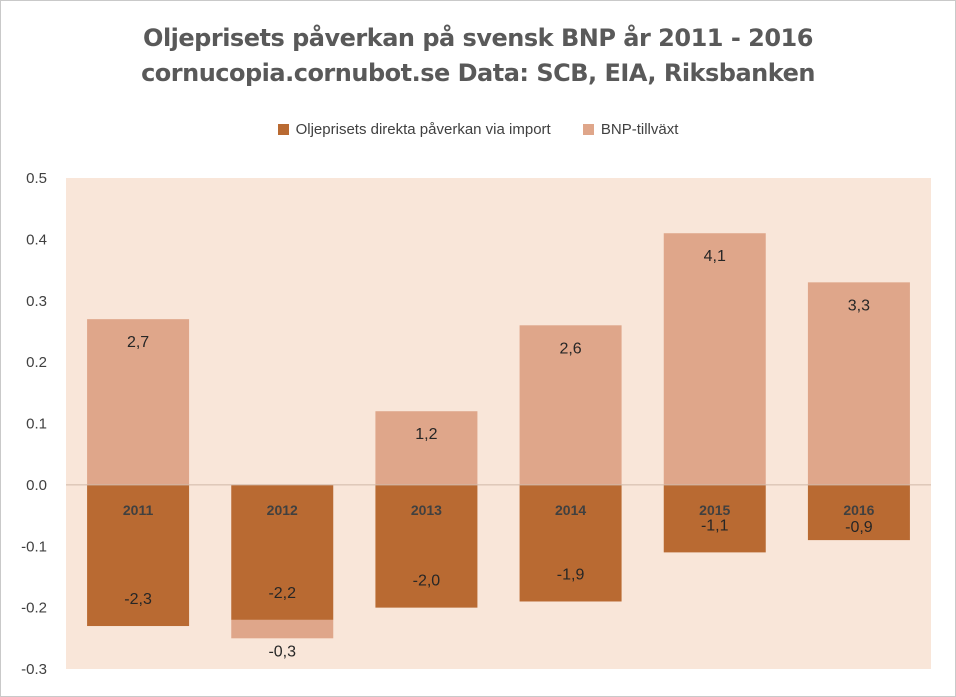  What do you see at coordinates (639, 129) in the screenshot?
I see `legend-label-bnp: BNP-tillväxt` at bounding box center [639, 129].